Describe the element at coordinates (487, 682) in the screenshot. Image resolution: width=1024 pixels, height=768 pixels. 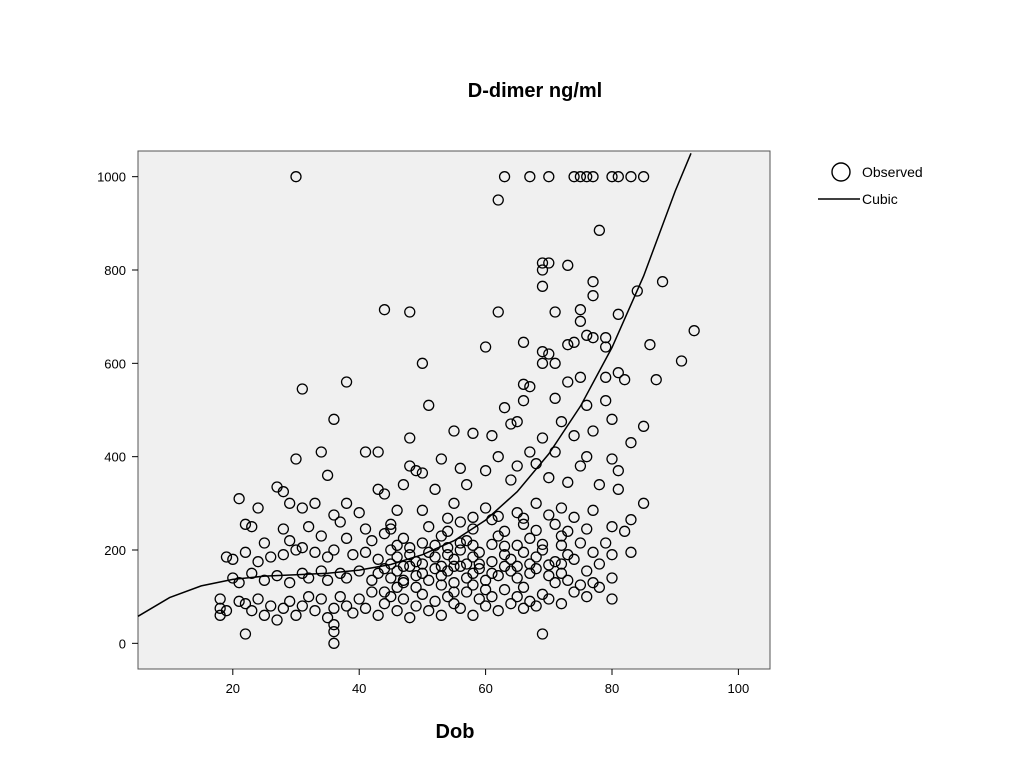
I see `x-axis: 20 40 60 80 100` at that location.